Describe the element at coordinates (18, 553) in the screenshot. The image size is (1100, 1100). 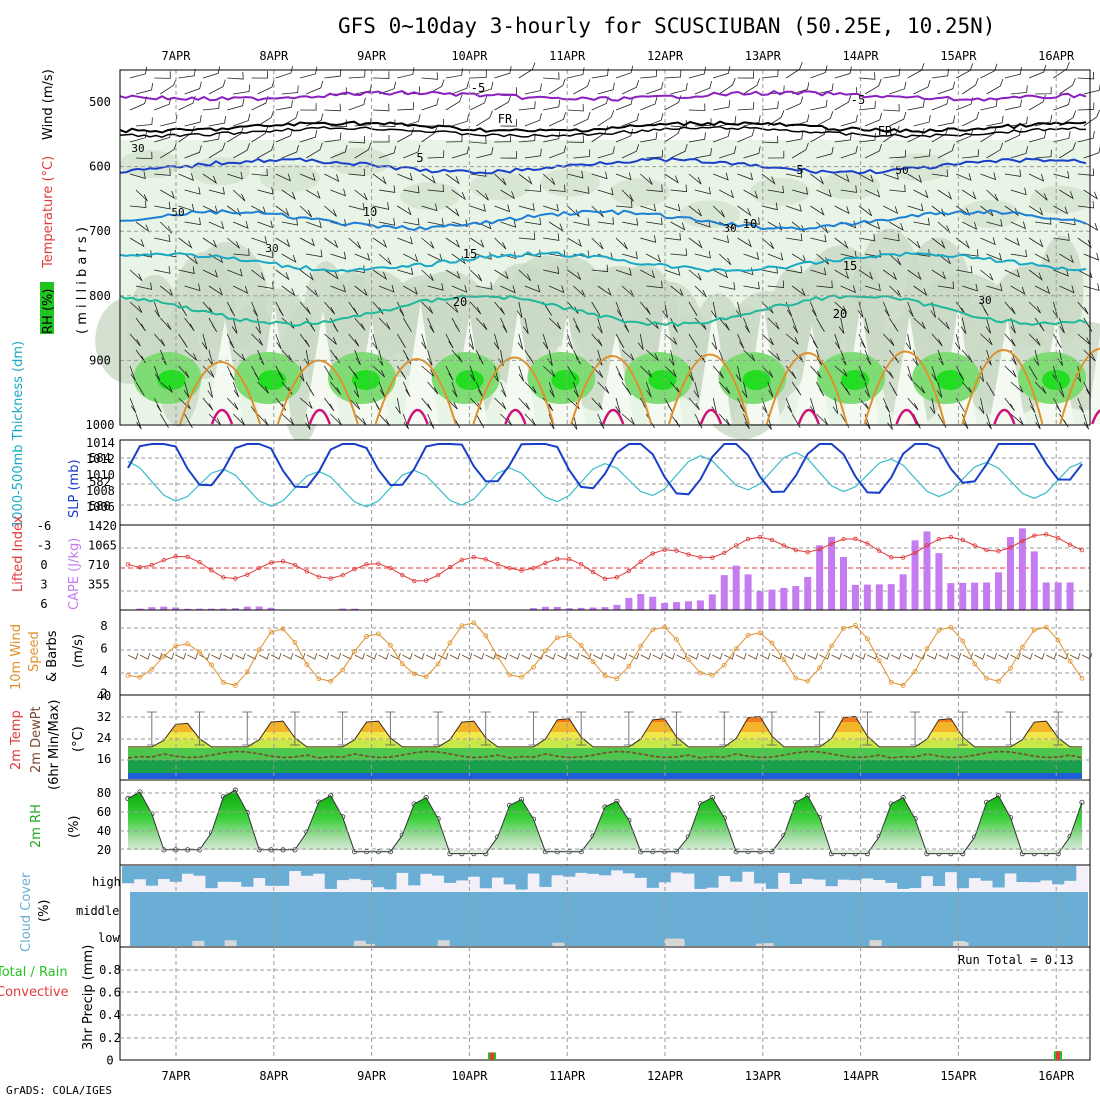
I see `lifted-index-label: Lifted Index` at that location.